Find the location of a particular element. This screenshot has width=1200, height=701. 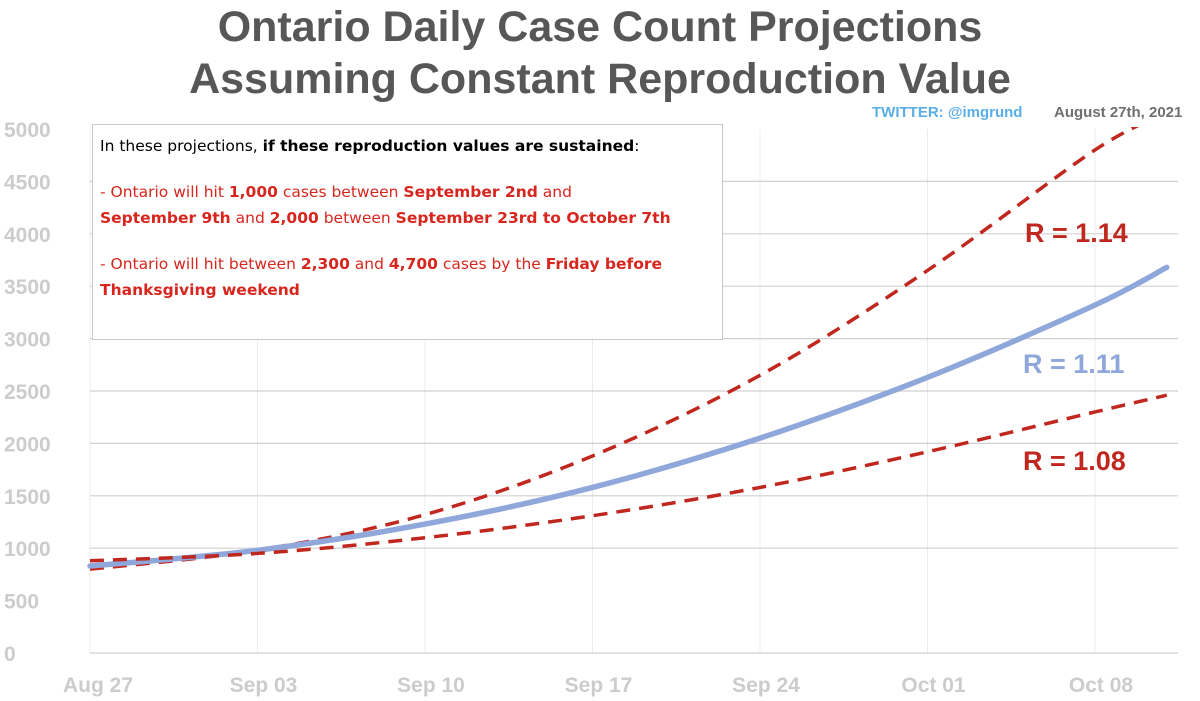

chart-title-line-1: Ontario Daily Case Count Projections is located at coordinates (600, 27).